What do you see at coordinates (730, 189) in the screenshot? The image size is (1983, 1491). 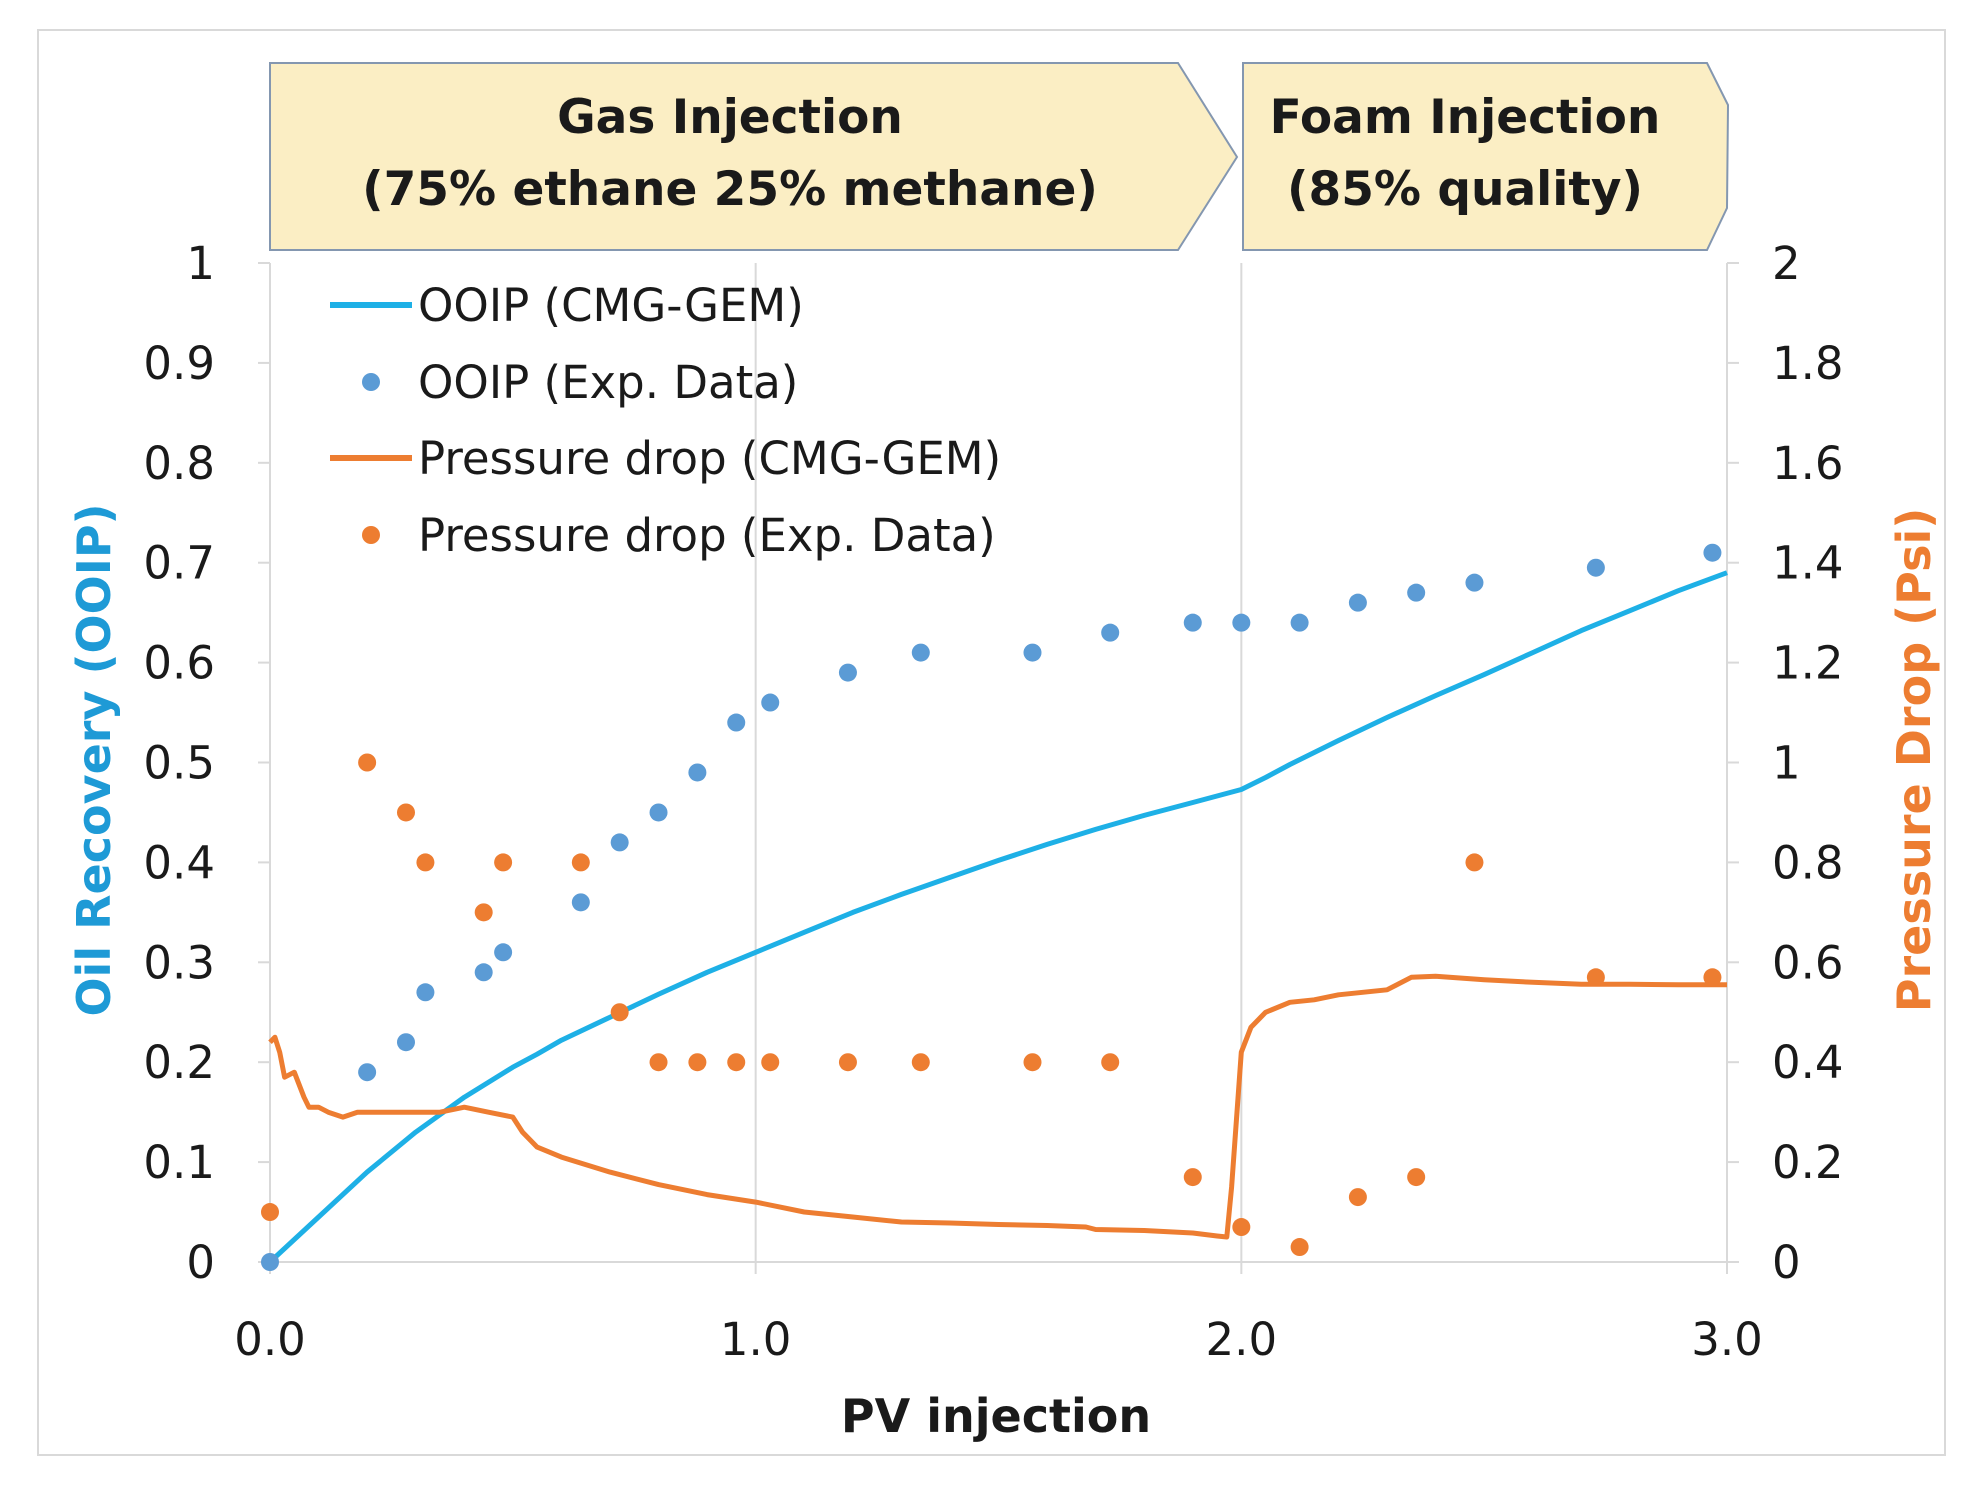 I see `phase-gas-subtitle: (75% ethane 25% methane)` at bounding box center [730, 189].